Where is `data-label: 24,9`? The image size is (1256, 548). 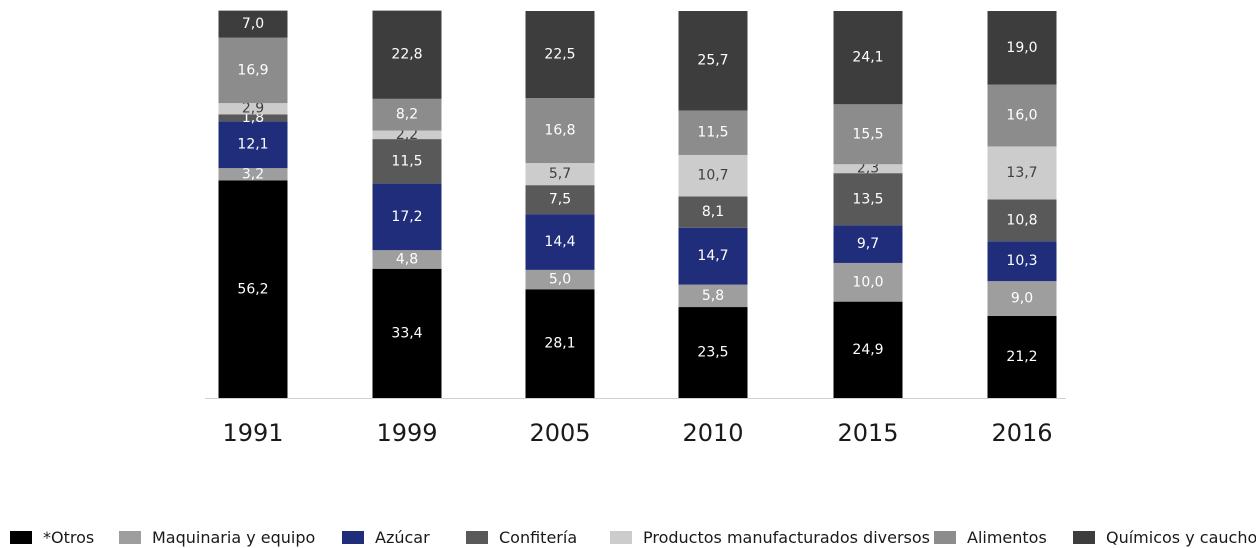
data-label: 24,9 is located at coordinates (867, 350).